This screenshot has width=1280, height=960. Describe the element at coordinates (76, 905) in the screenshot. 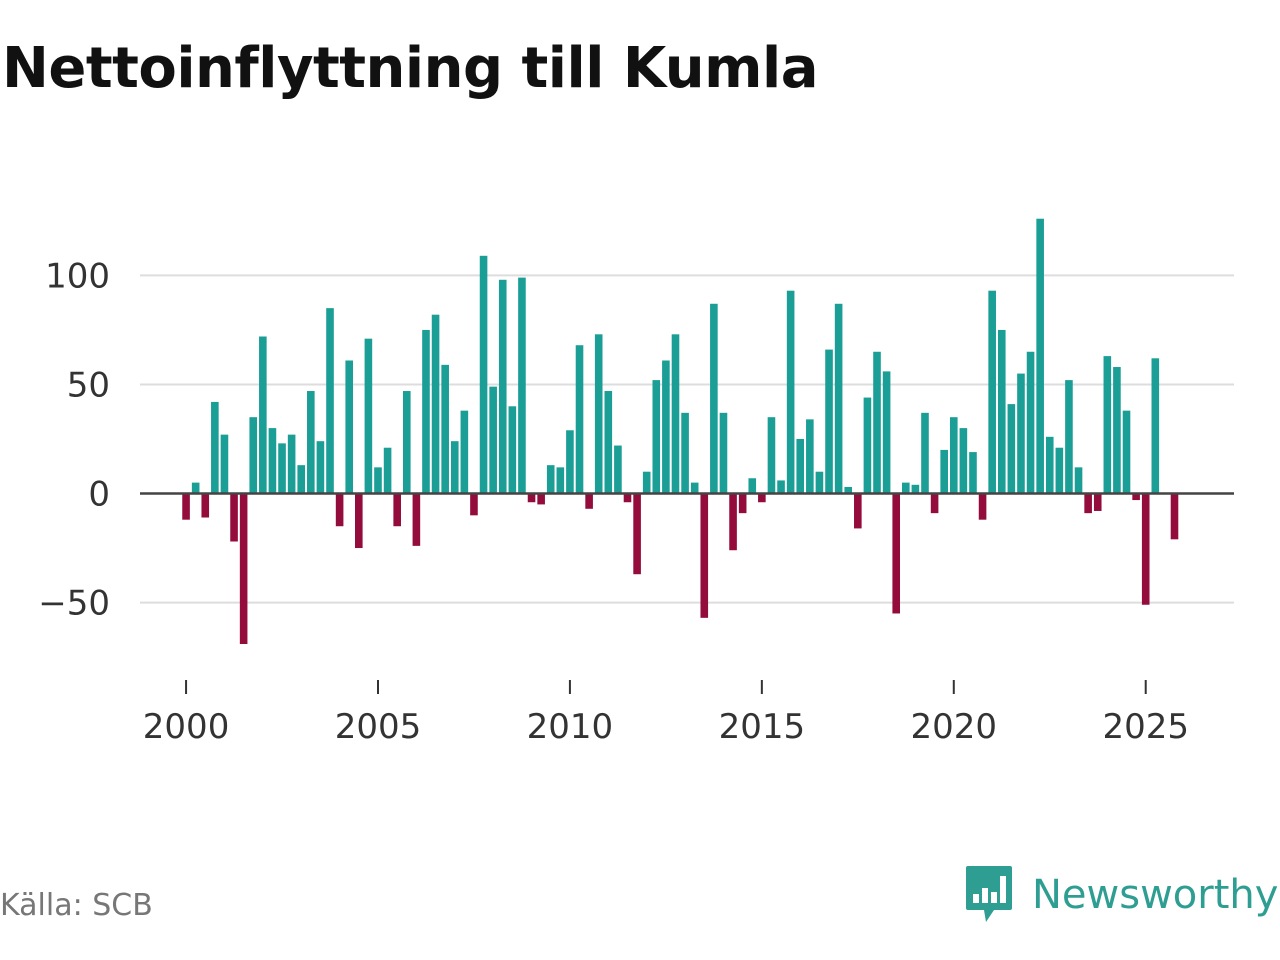

I see `source-note: Källa: SCB` at that location.